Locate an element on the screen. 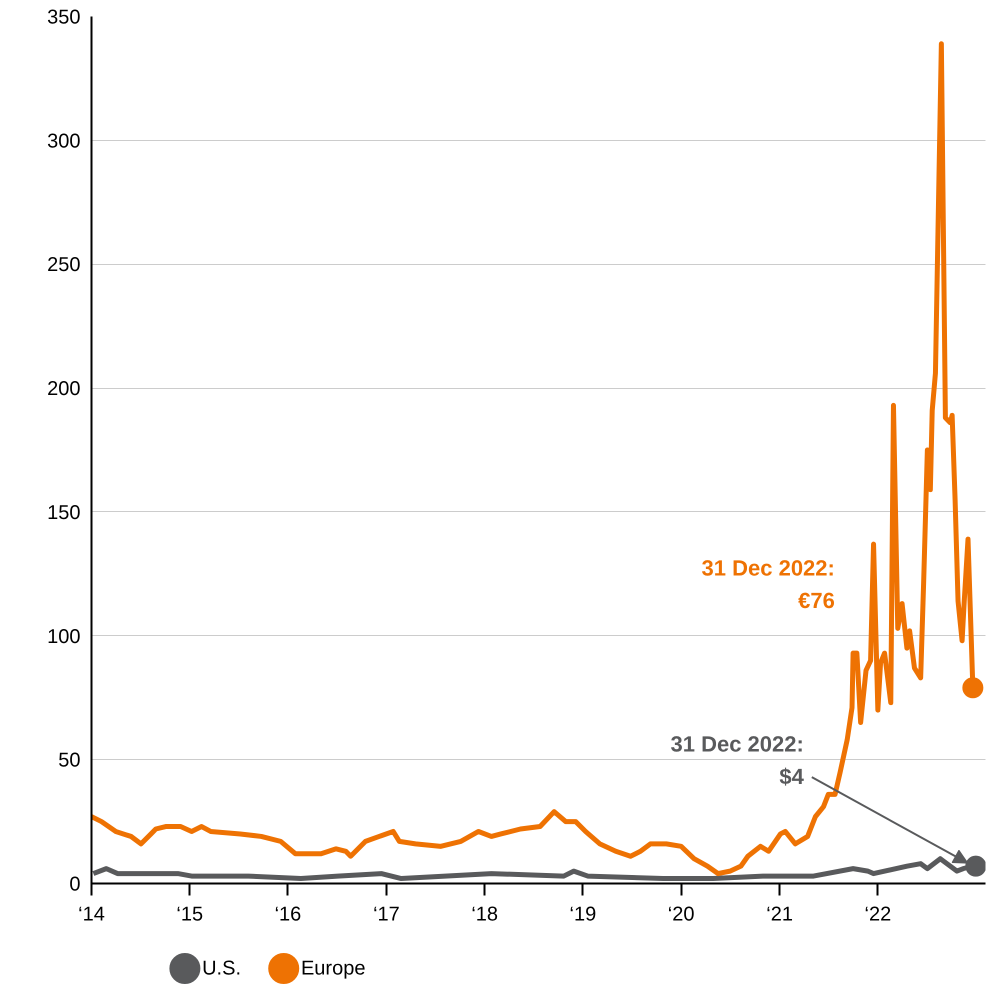 The height and width of the screenshot is (992, 986). x-tick-label: ‘14 is located at coordinates (91, 915).